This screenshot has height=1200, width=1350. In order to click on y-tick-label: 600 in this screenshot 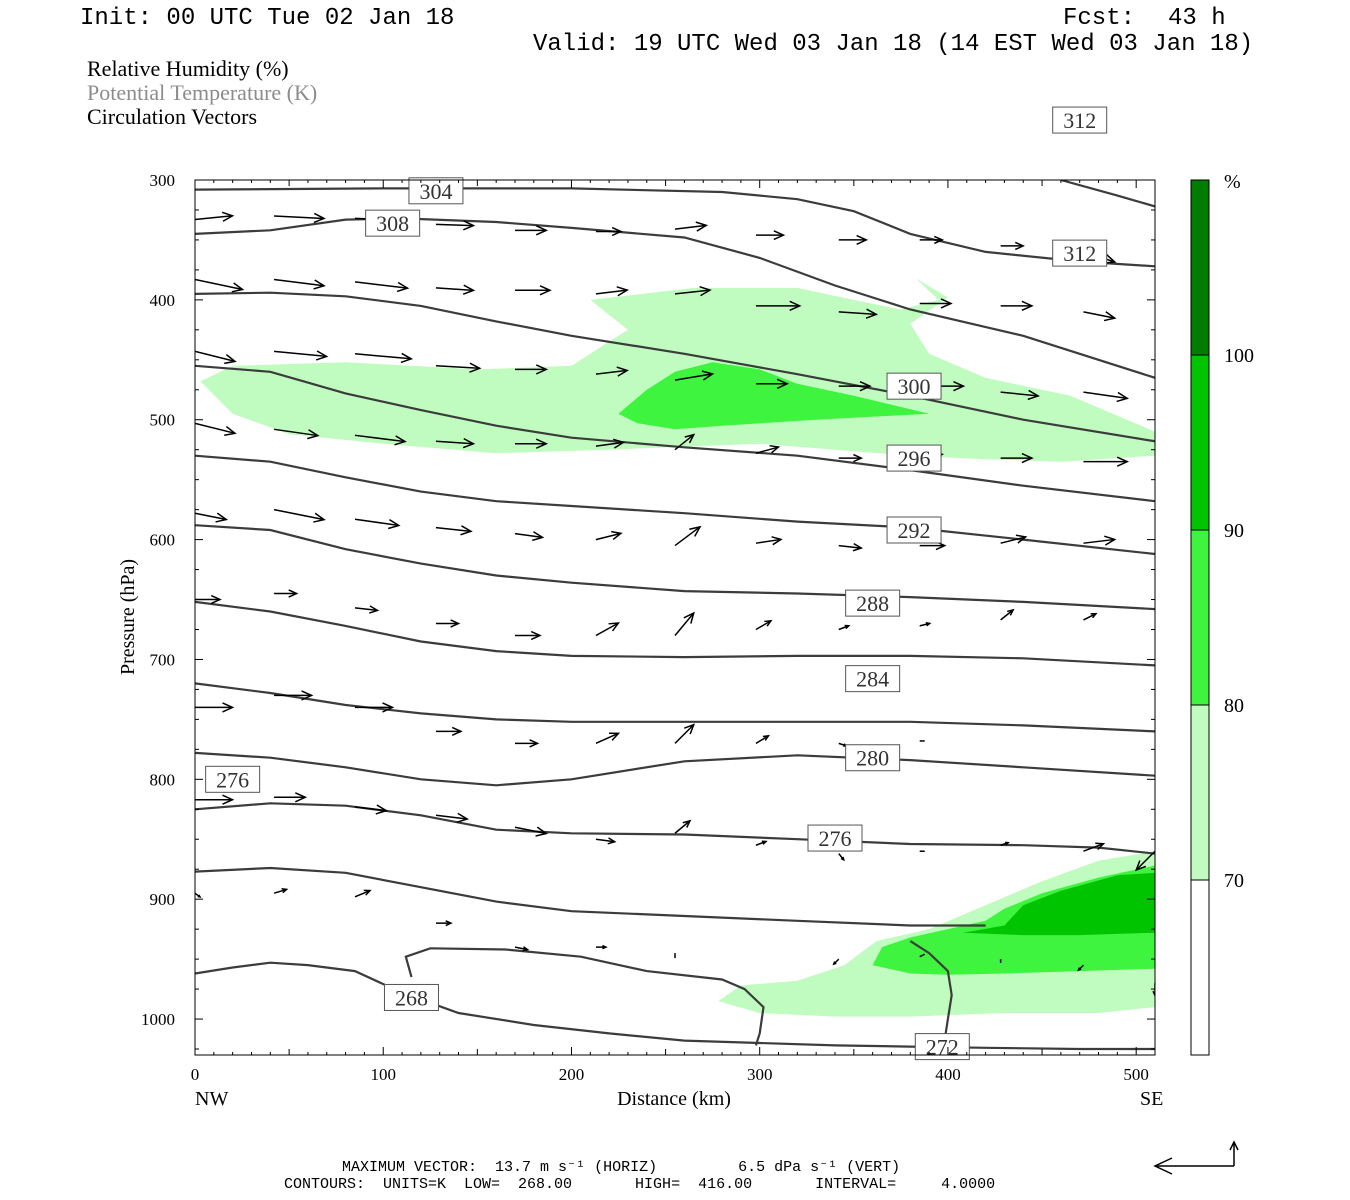, I will do `click(163, 540)`.